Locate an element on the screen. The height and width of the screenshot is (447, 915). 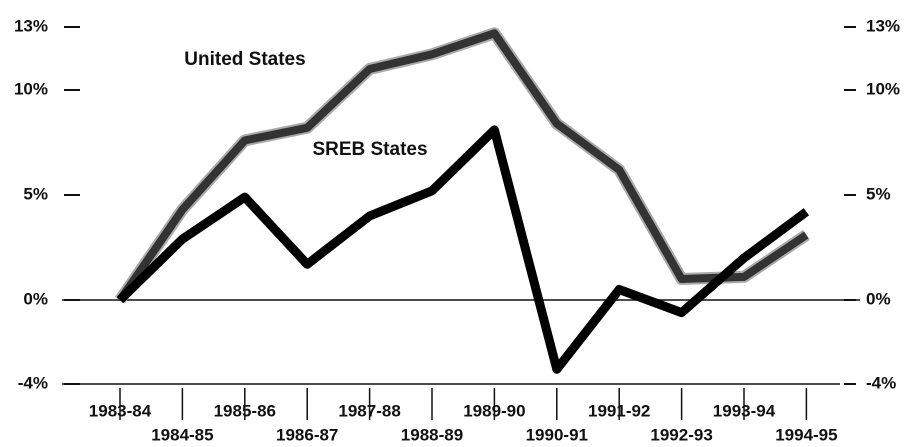
y2-tick-label: 10% is located at coordinates (883, 88).